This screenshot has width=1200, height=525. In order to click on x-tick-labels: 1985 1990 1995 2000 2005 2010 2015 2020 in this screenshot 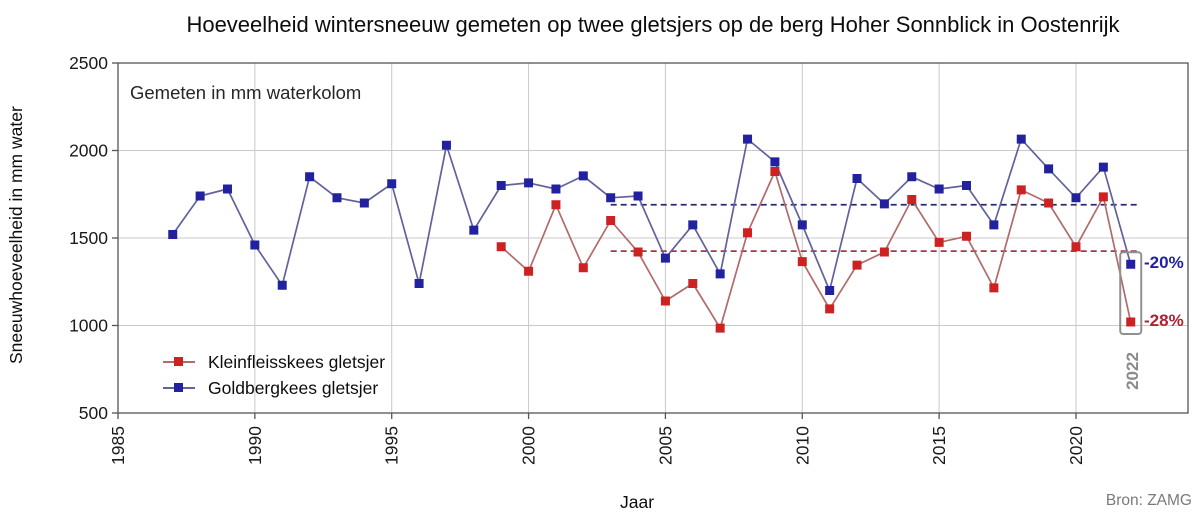, I will do `click(597, 445)`.